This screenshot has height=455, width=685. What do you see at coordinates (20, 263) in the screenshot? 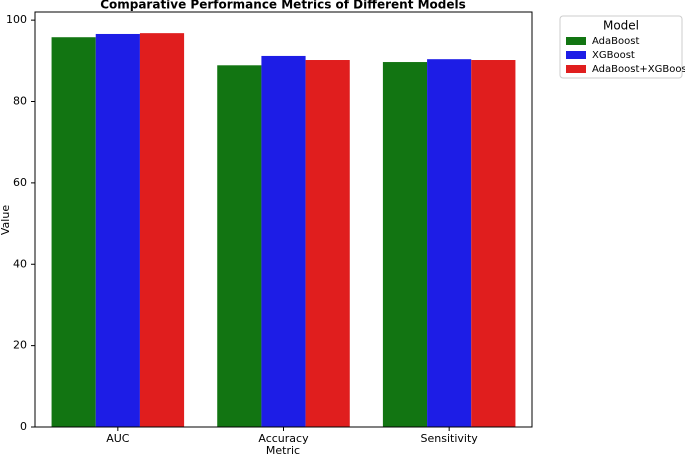
I see `y-tick-label: 40` at bounding box center [20, 263].